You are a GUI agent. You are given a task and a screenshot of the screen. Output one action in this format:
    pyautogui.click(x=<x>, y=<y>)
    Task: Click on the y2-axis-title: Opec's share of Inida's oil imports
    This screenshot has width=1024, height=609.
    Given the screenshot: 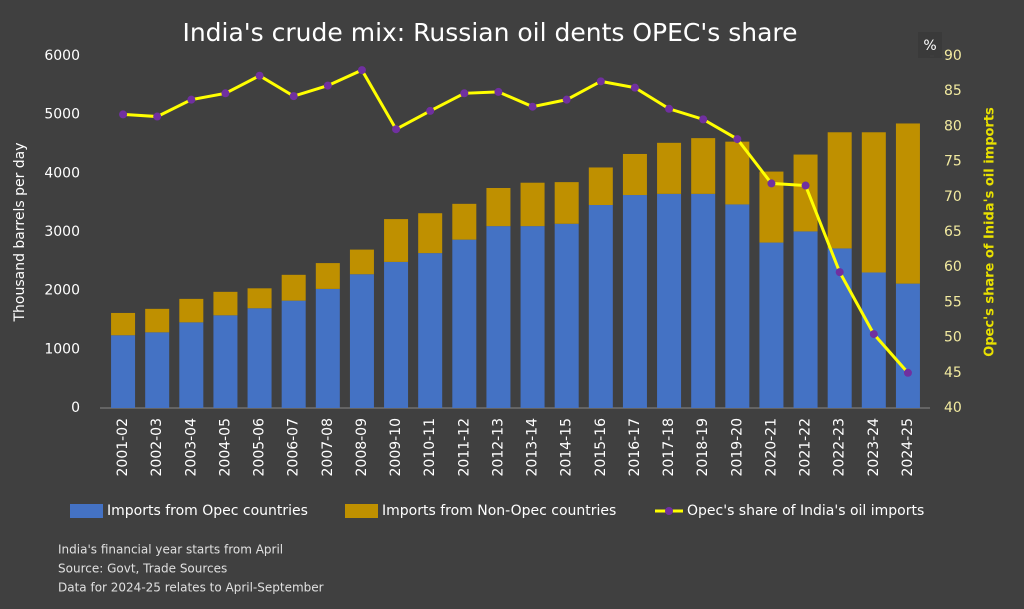 What is the action you would take?
    pyautogui.click(x=990, y=232)
    